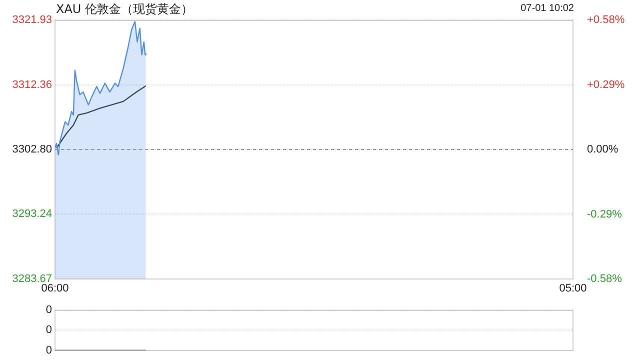 This screenshot has height=360, width=640. I want to click on chart-subtitle: 07-01 10:02, so click(547, 8).